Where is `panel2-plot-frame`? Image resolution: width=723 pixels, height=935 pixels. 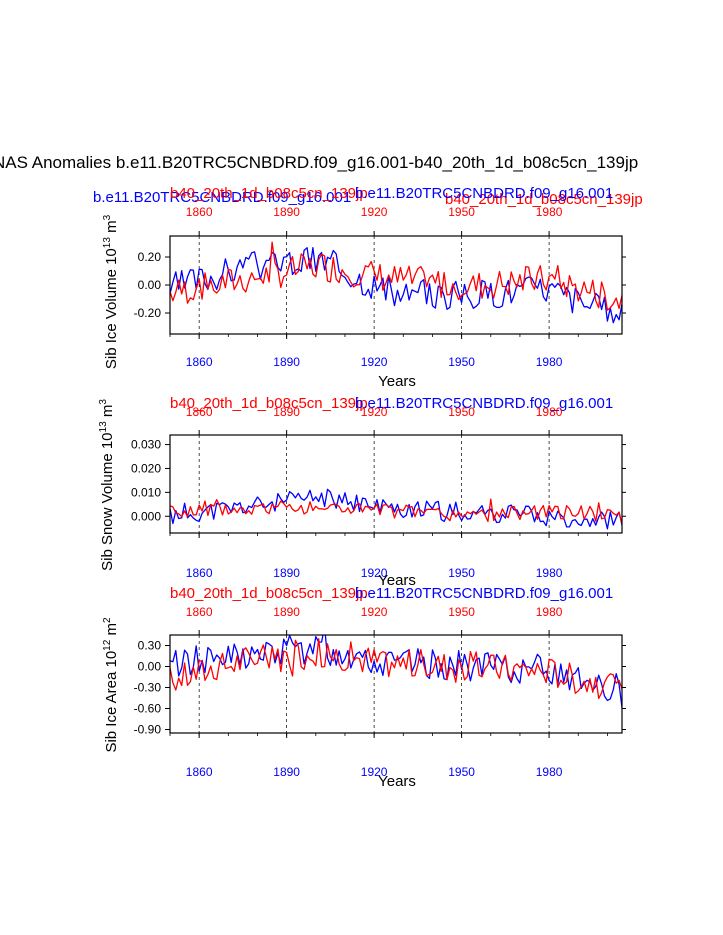 panel2-plot-frame is located at coordinates (396, 484).